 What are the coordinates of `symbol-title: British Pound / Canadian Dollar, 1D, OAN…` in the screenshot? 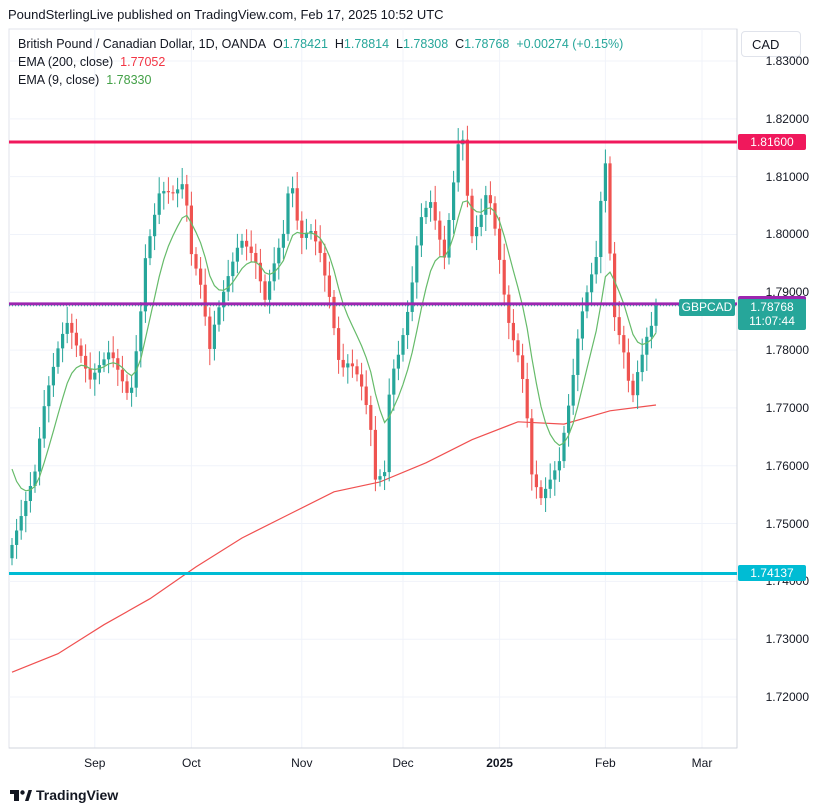 It's located at (142, 44).